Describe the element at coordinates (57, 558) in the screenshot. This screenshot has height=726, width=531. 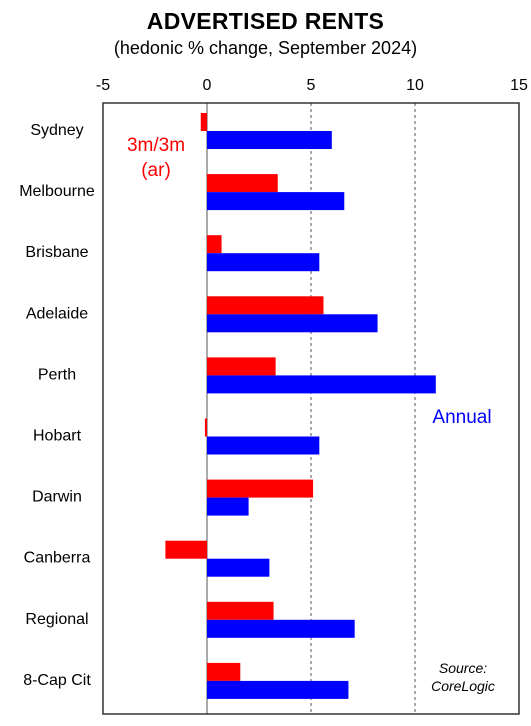
I see `category-label: Canberra` at that location.